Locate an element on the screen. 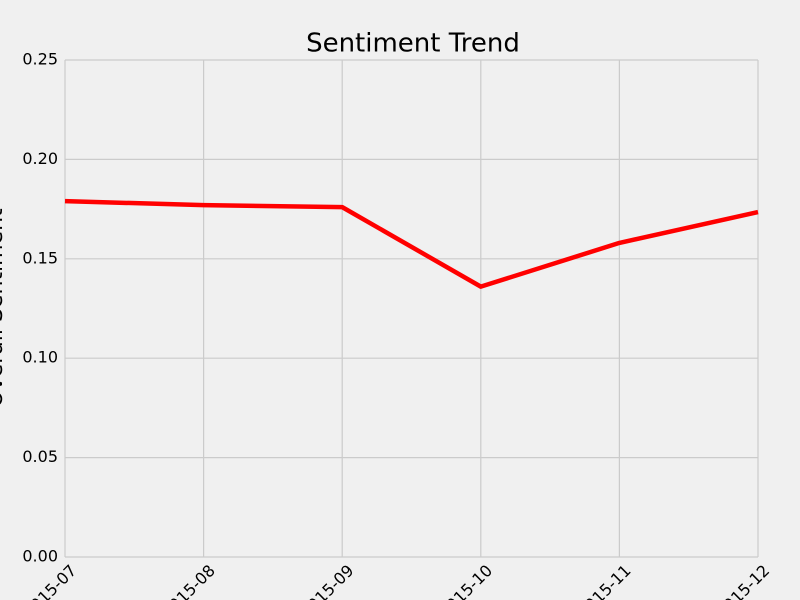  y-tick-label: 0.15 is located at coordinates (40, 257).